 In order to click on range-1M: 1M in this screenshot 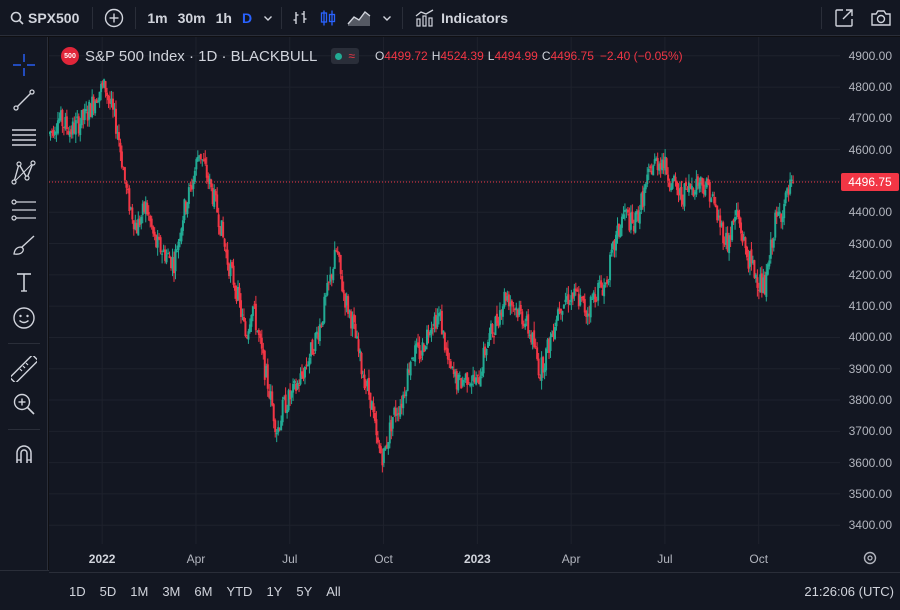, I will do `click(139, 591)`.